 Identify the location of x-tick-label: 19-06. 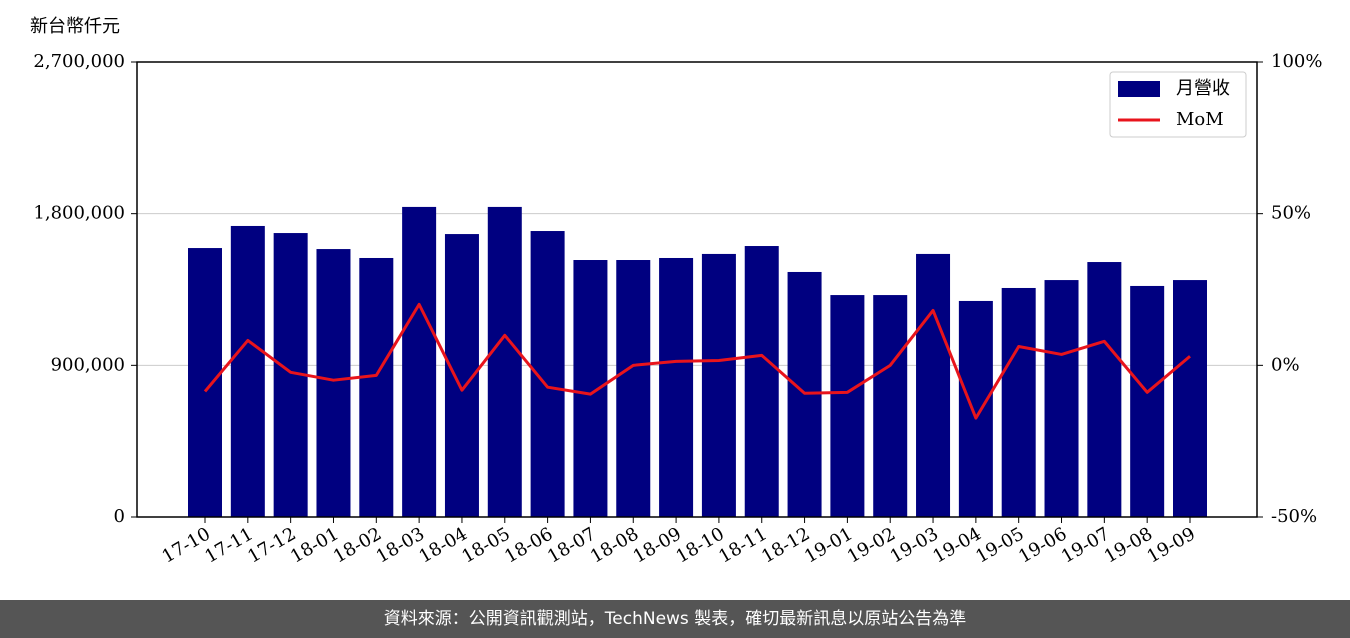
(1042, 545).